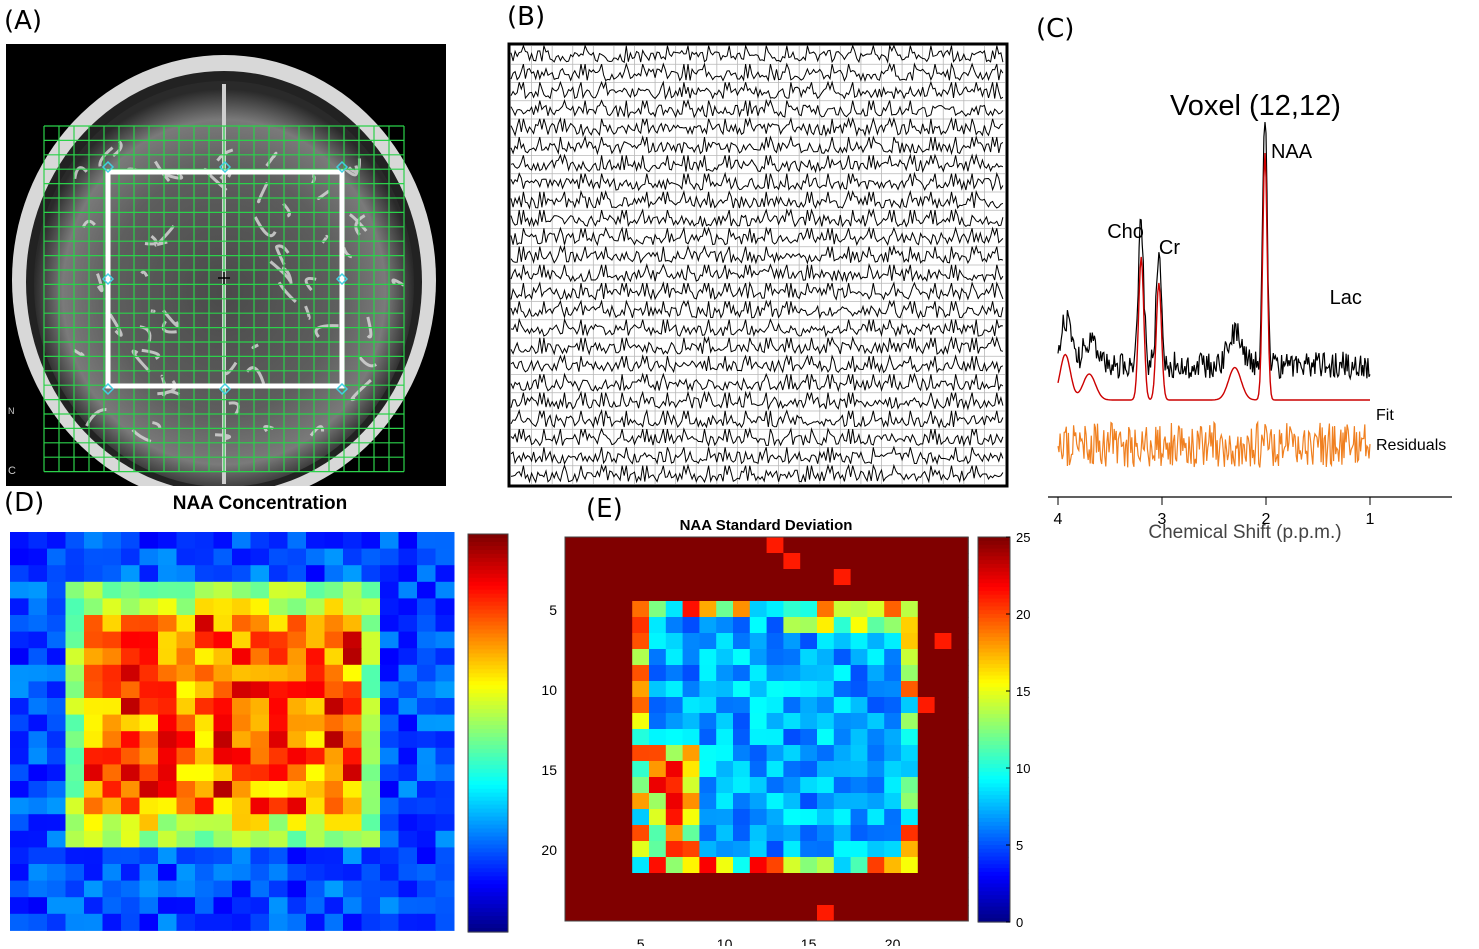 The width and height of the screenshot is (1479, 949). I want to click on x-axis-label: Chemical Shift (p.p.m.), so click(1244, 532).